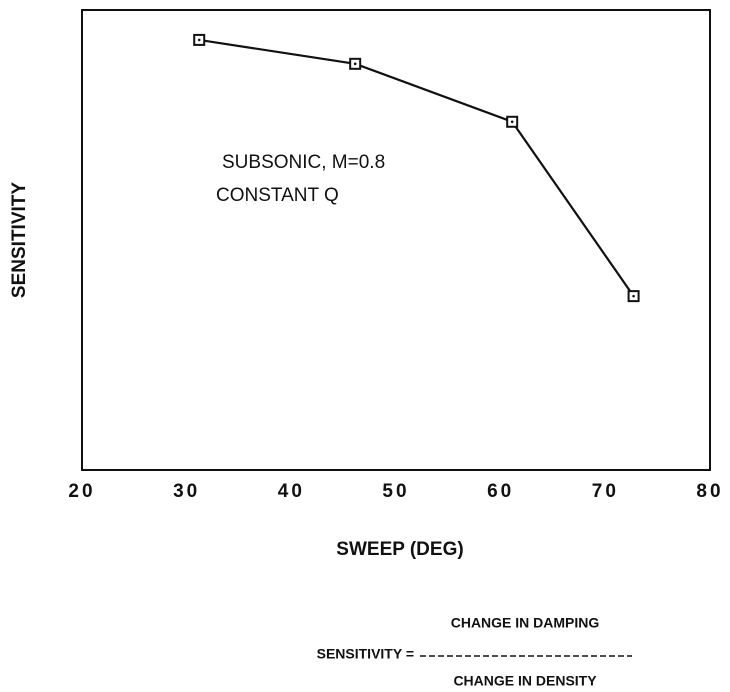 The height and width of the screenshot is (692, 730). What do you see at coordinates (186, 491) in the screenshot?
I see `x-tick-label: 30` at bounding box center [186, 491].